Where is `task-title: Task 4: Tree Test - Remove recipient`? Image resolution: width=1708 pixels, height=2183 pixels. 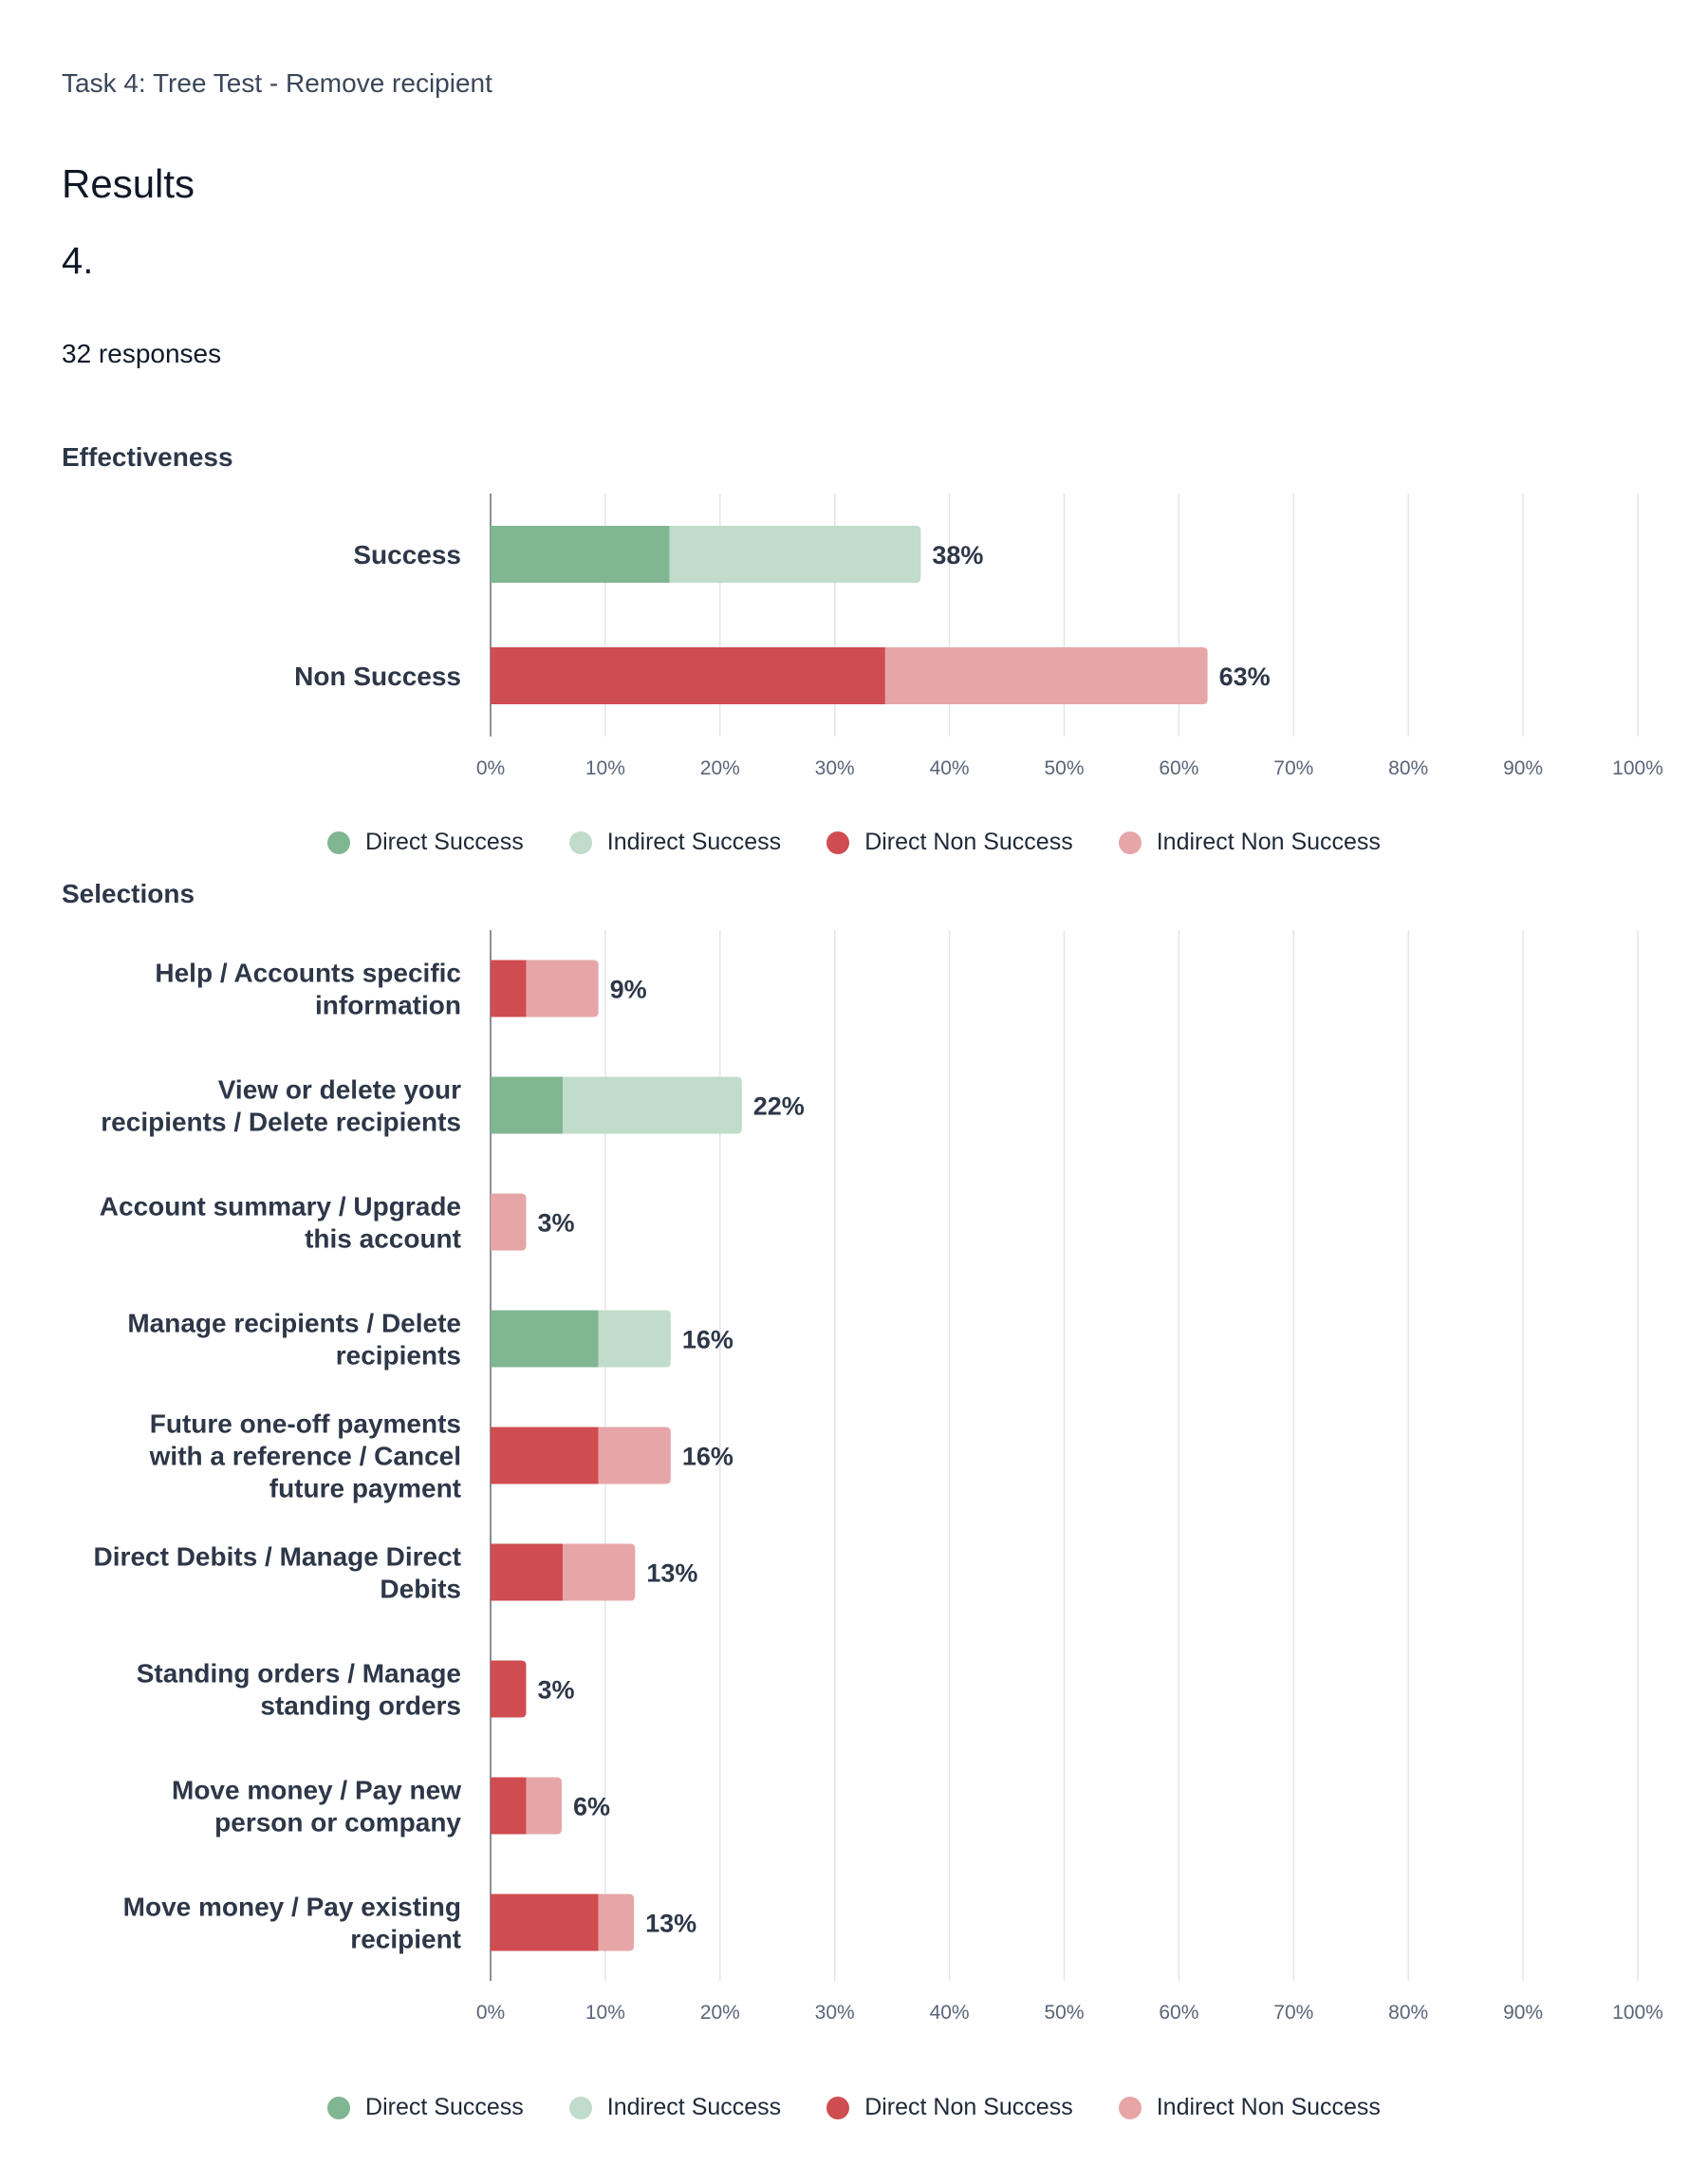 task-title: Task 4: Tree Test - Remove recipient is located at coordinates (277, 83).